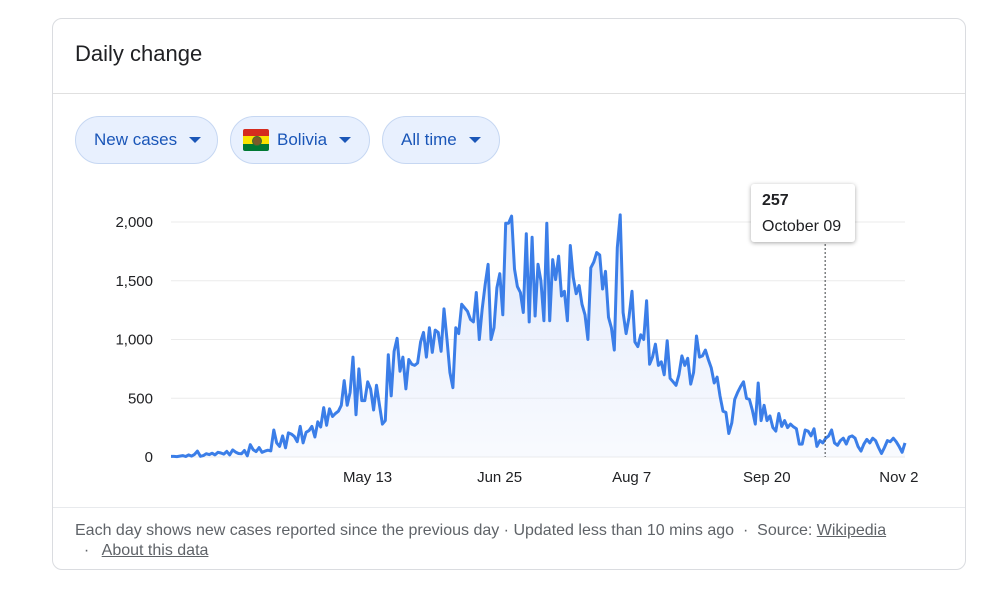  Describe the element at coordinates (631, 477) in the screenshot. I see `x-tick-label: Aug 7` at that location.